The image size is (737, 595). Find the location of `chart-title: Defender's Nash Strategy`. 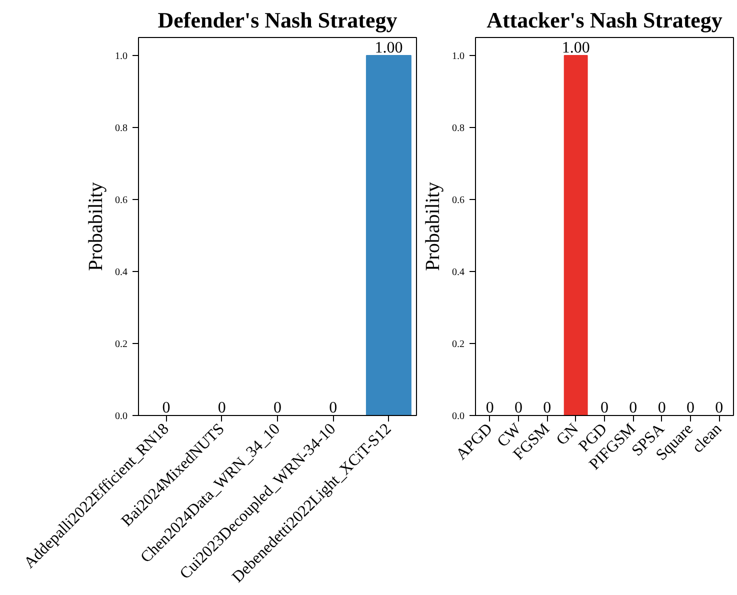

chart-title: Defender's Nash Strategy is located at coordinates (278, 20).